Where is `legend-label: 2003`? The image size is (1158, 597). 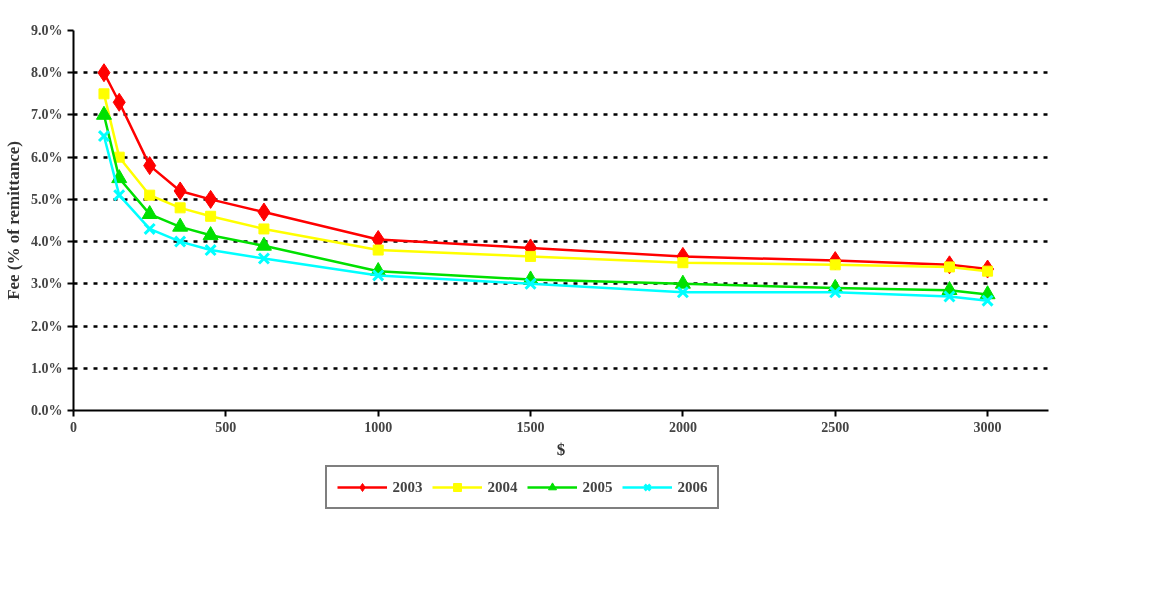
legend-label: 2003 is located at coordinates (407, 487).